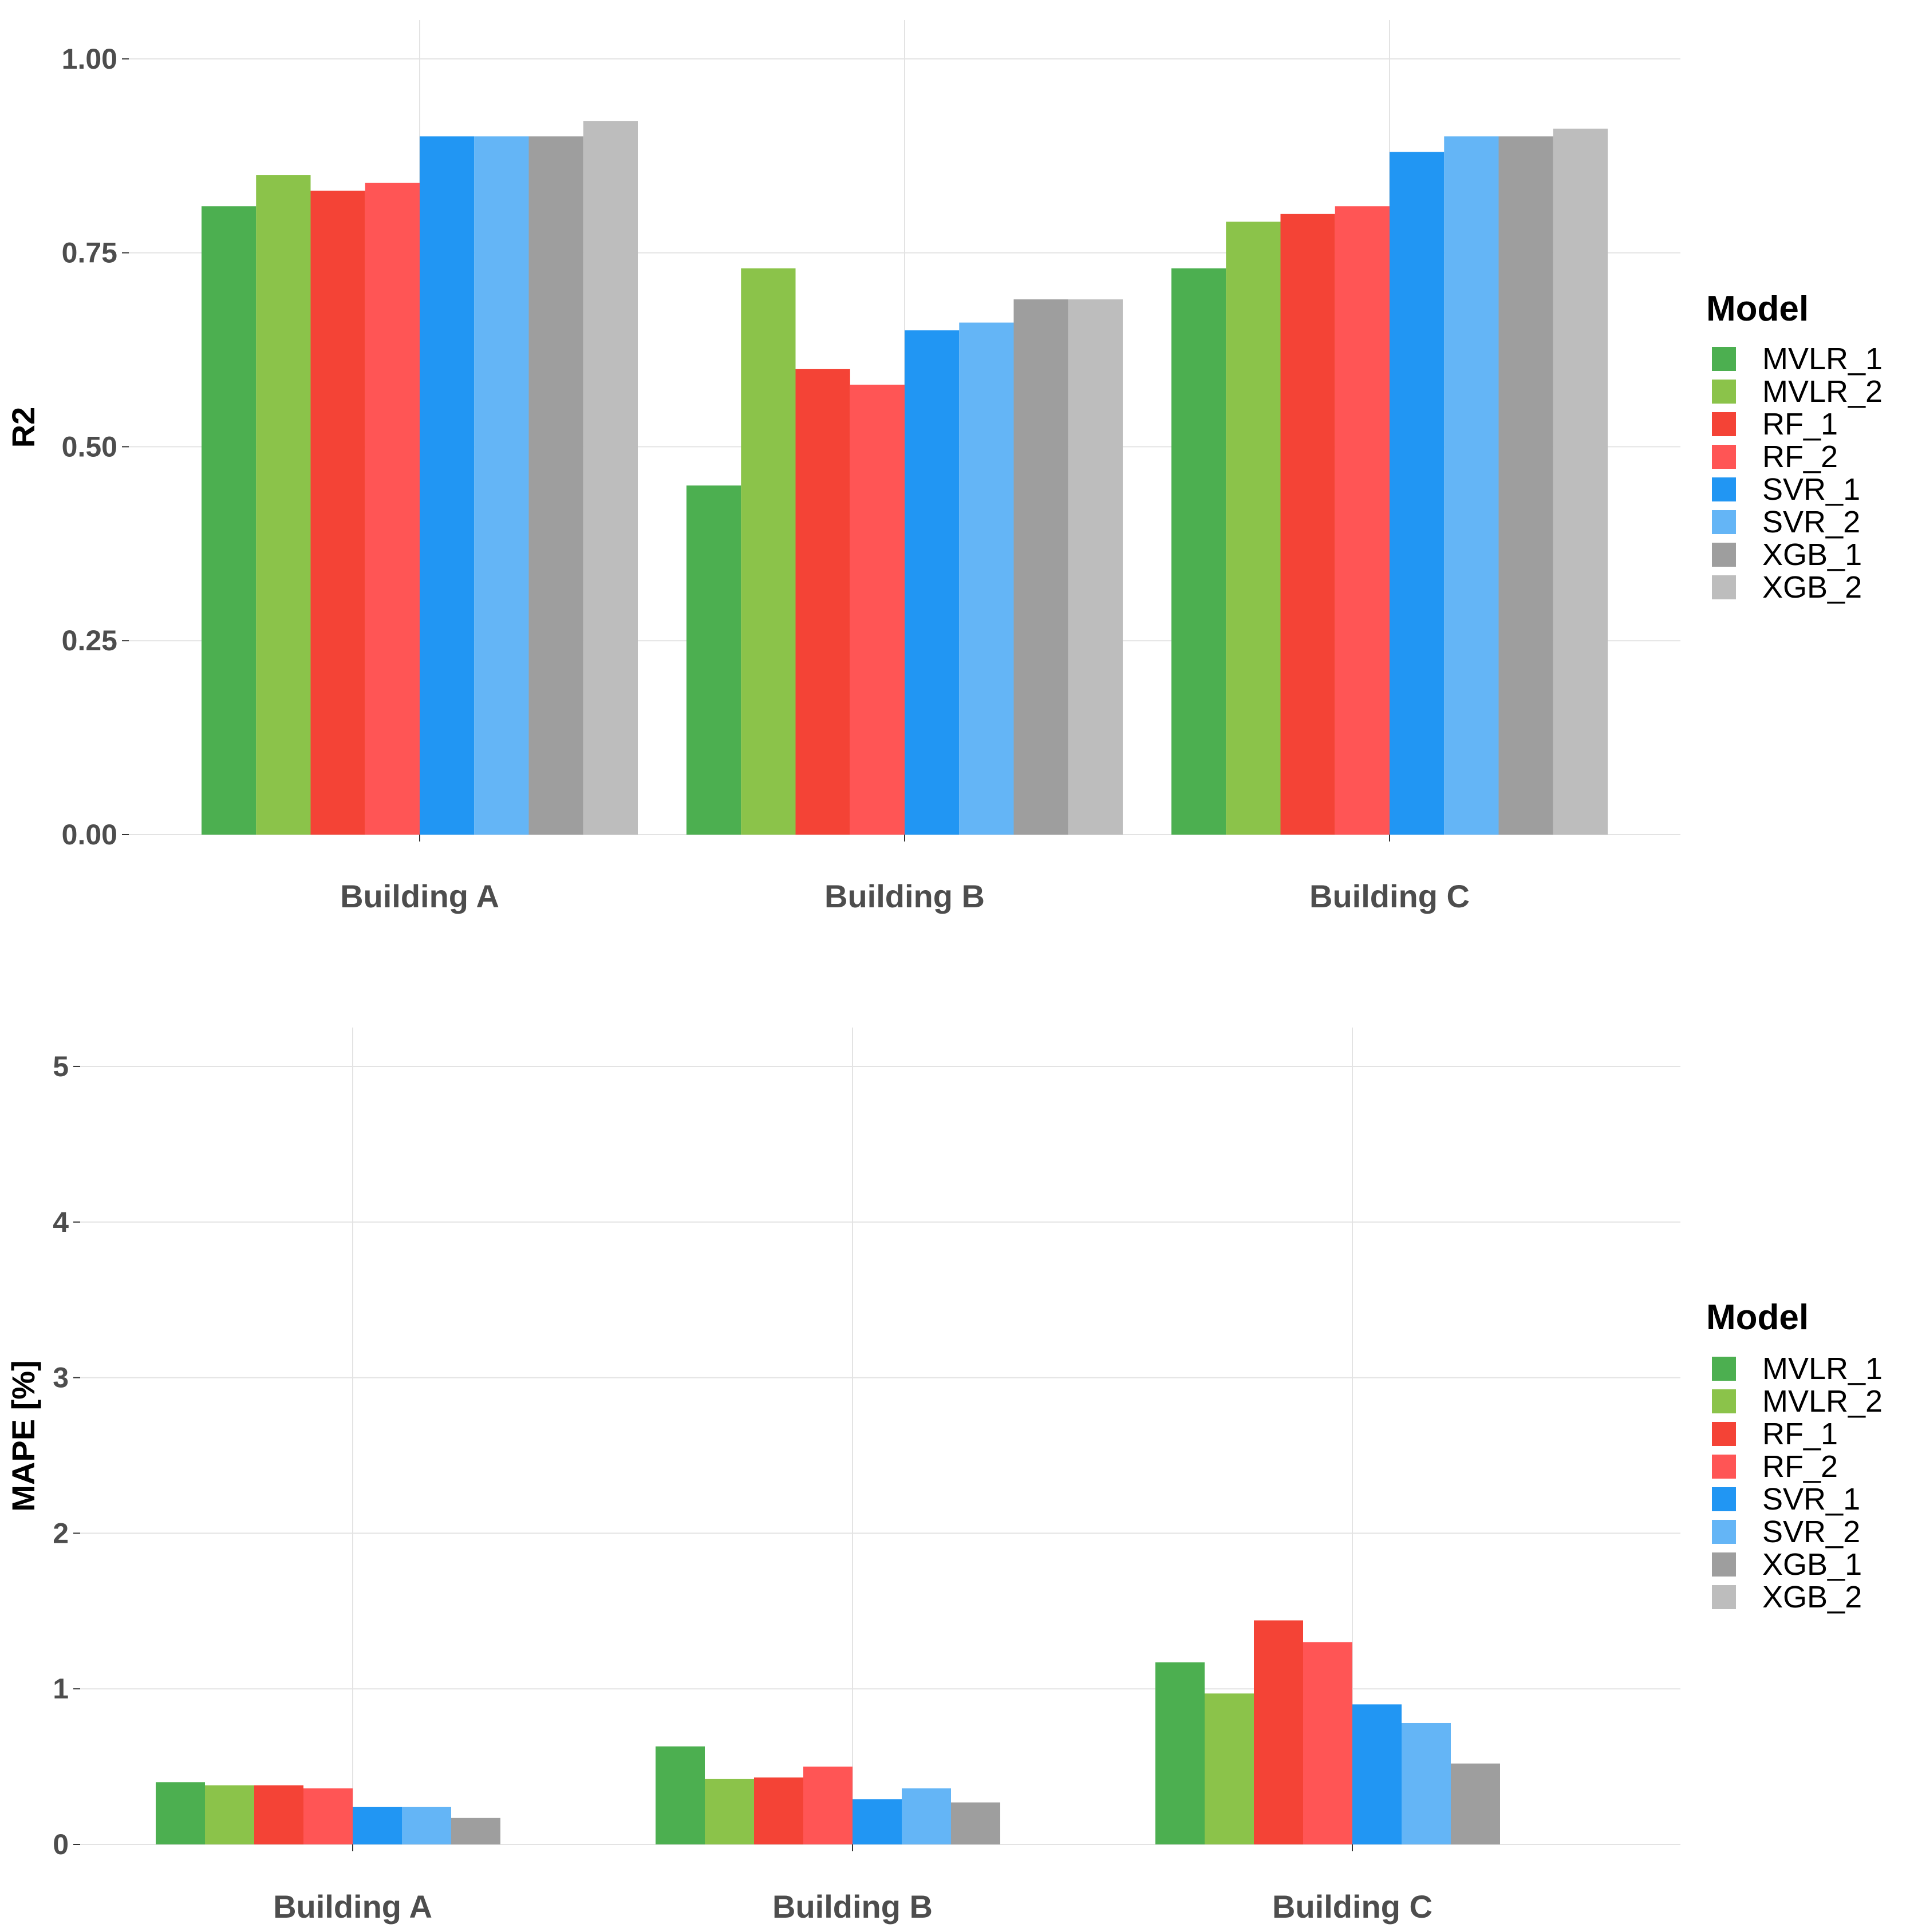 The image size is (1906, 1932). Describe the element at coordinates (61, 1844) in the screenshot. I see `y-tick-label: 0` at that location.